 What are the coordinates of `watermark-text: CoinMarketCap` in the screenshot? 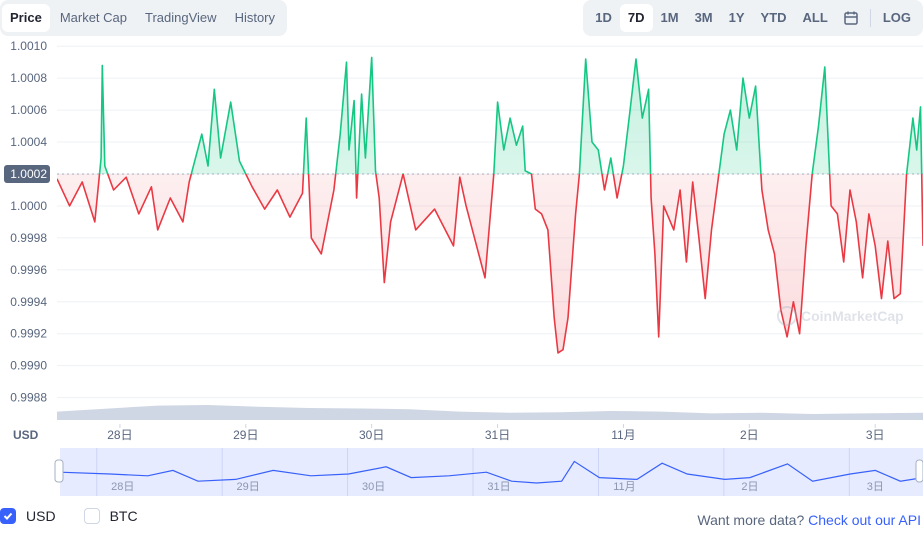 It's located at (852, 316).